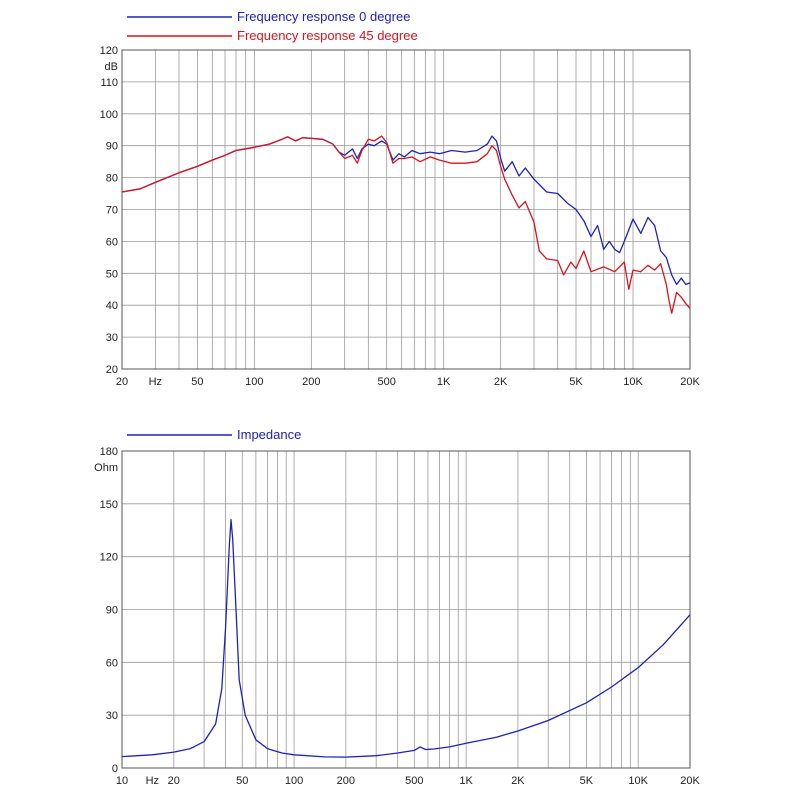 The image size is (800, 800). I want to click on y-tick-label: 110, so click(109, 83).